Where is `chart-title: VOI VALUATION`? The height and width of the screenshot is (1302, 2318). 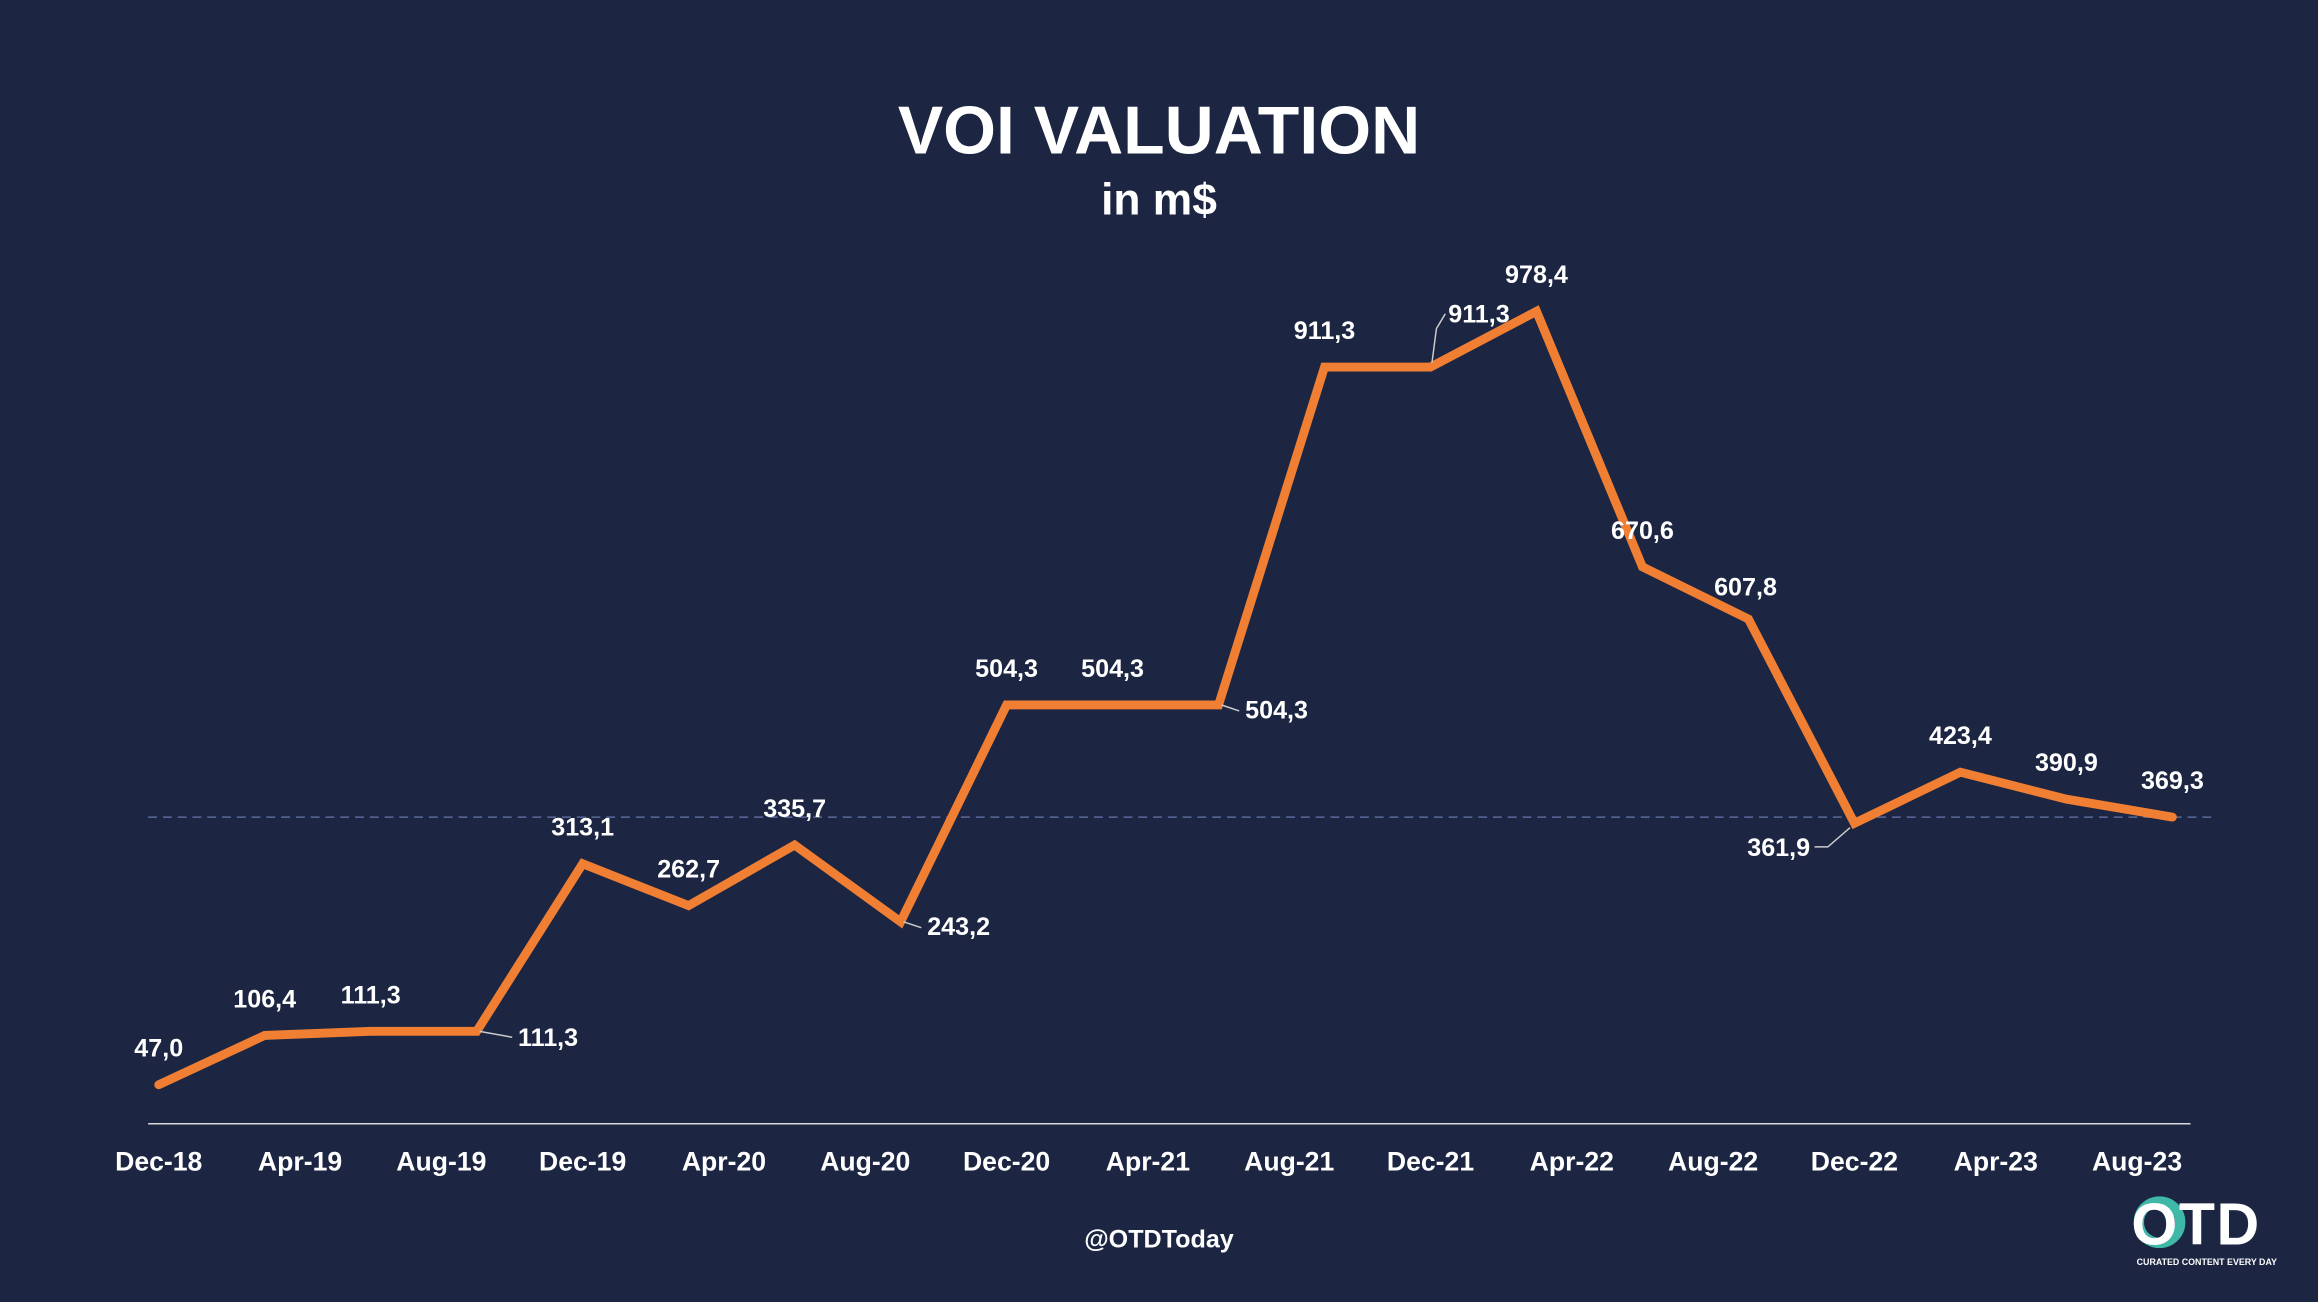 chart-title: VOI VALUATION is located at coordinates (1159, 131).